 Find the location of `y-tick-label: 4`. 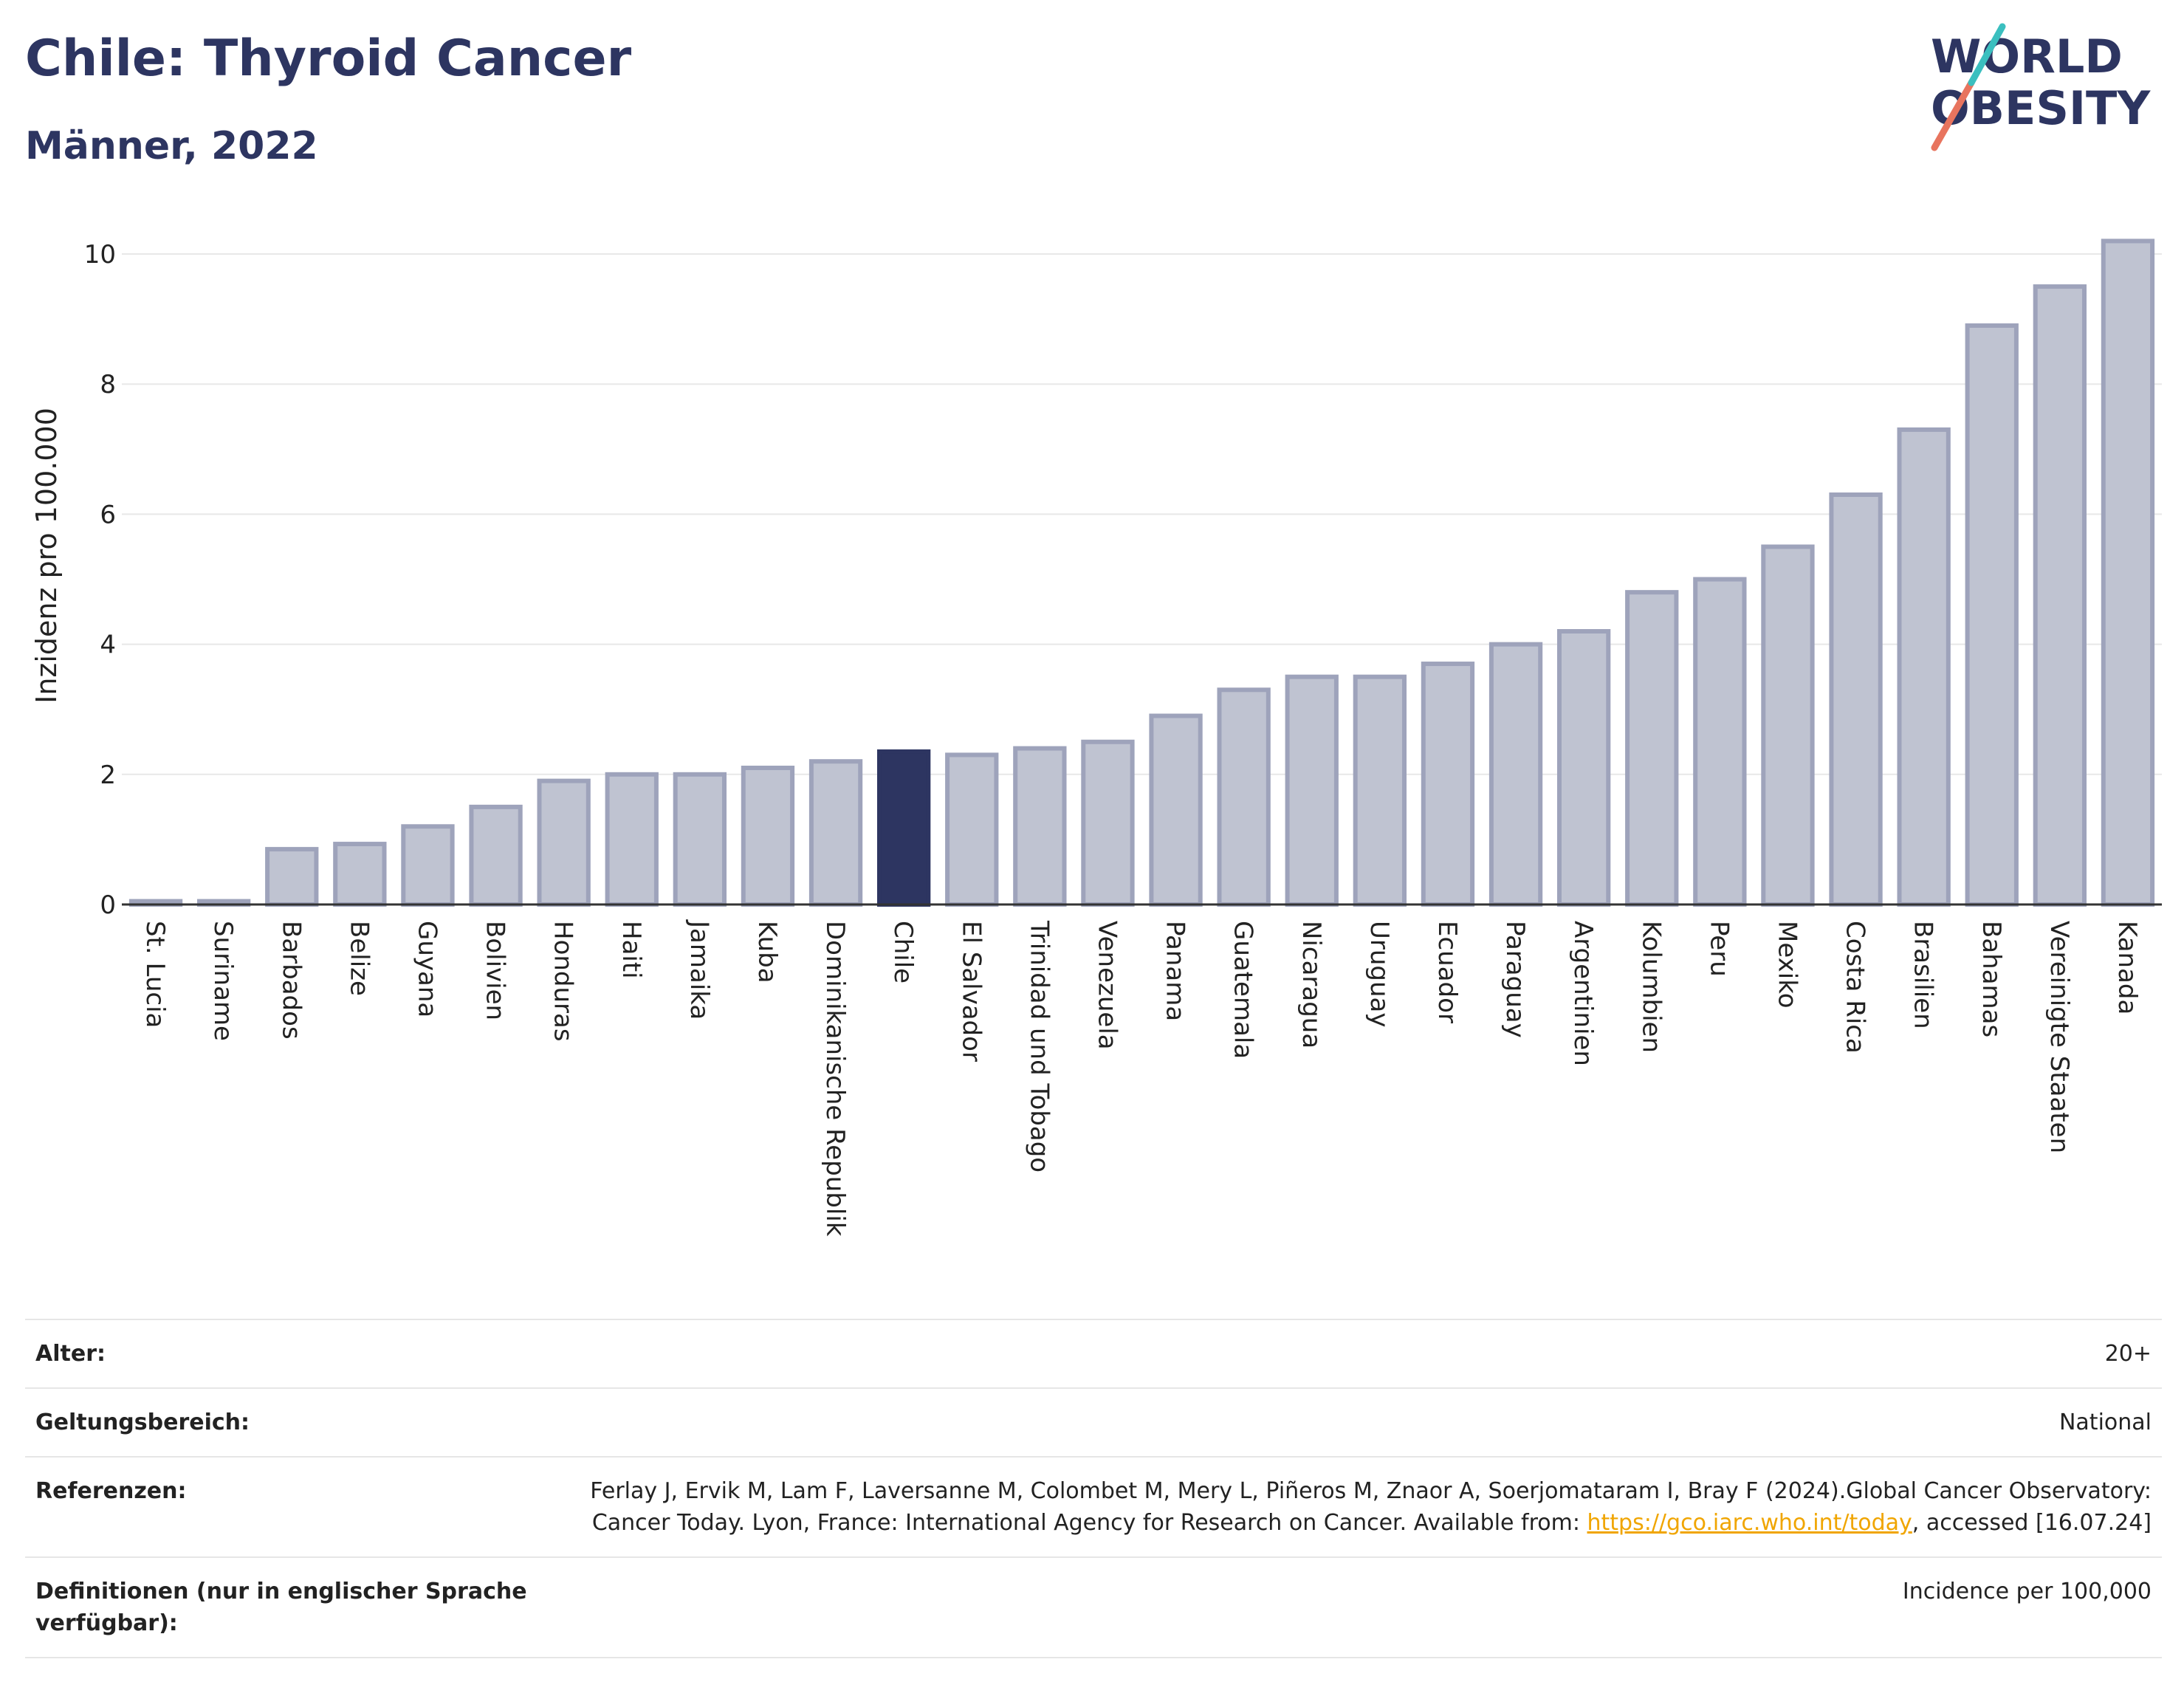

y-tick-label: 4 is located at coordinates (108, 645).